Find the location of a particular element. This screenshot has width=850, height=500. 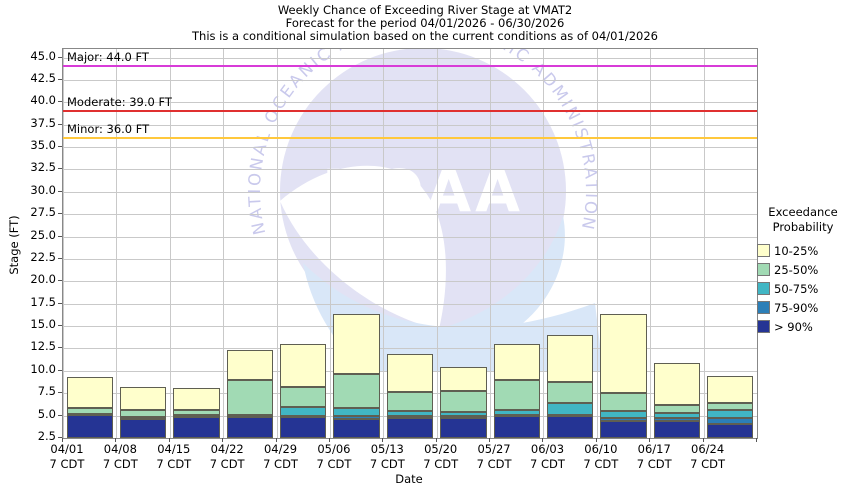

x-tick-date: 04/01 is located at coordinates (67, 449).